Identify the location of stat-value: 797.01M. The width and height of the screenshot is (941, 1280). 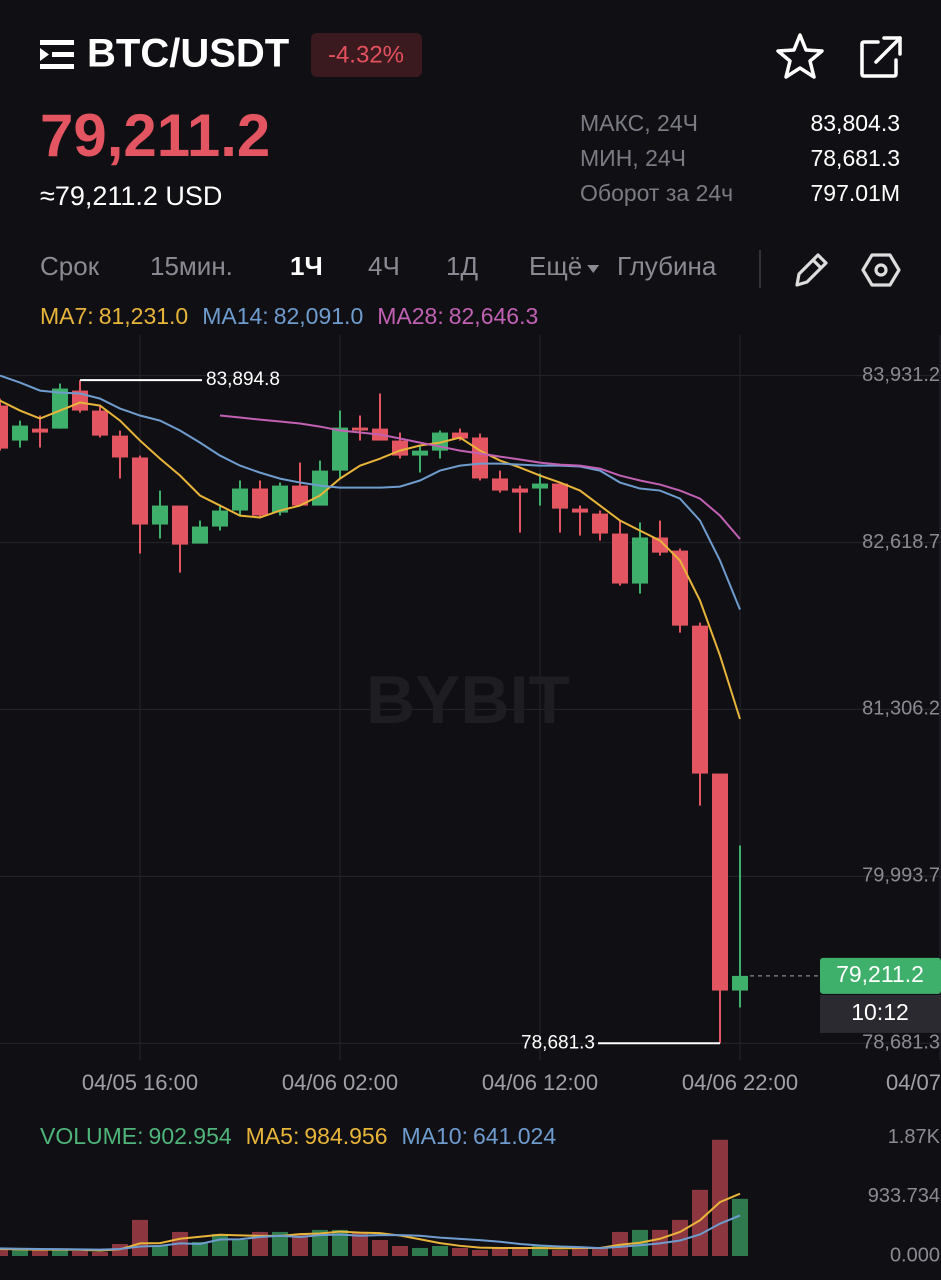
(855, 193).